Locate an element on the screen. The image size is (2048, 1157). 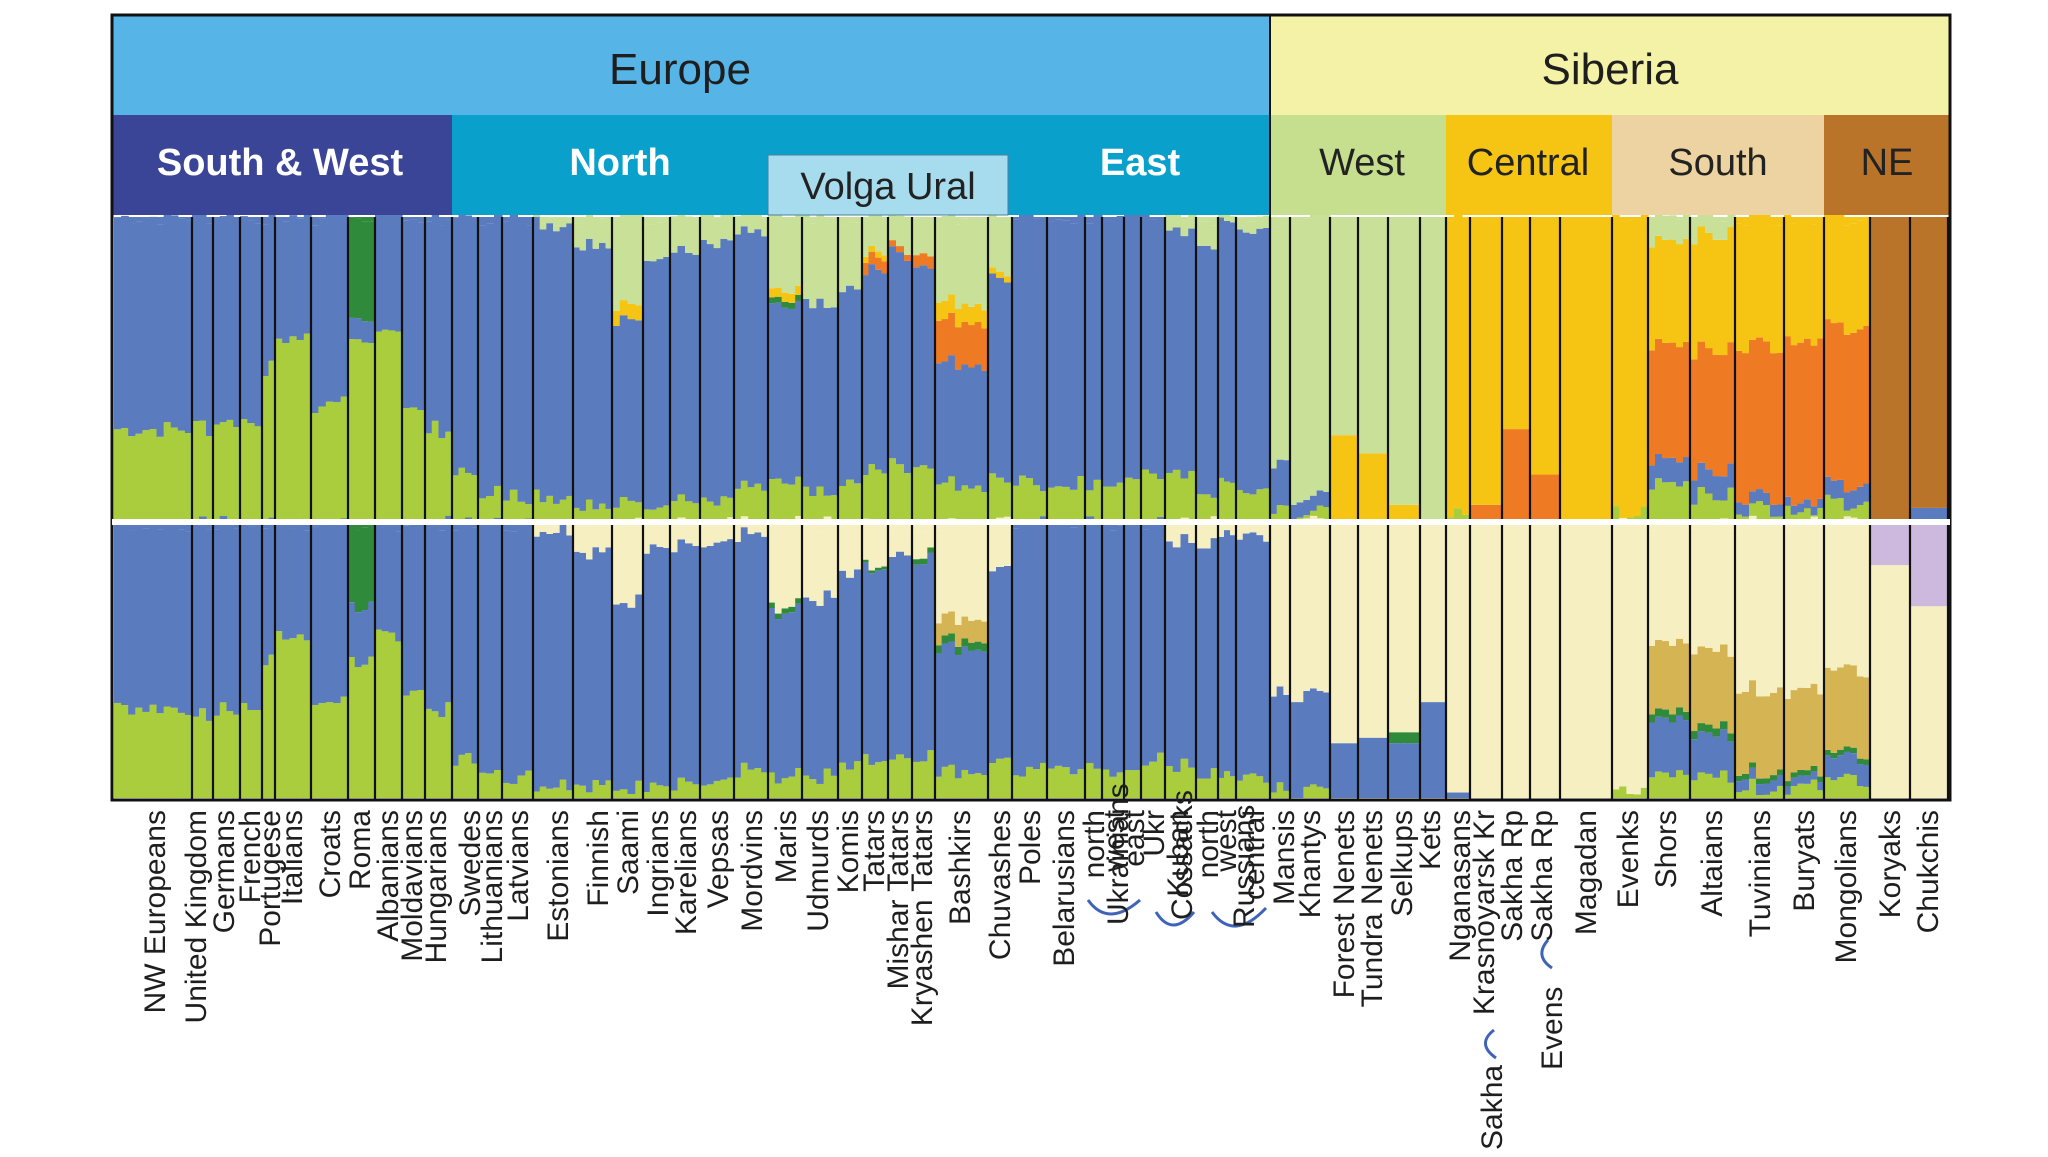
population-label: Magadan is located at coordinates (1586, 872).